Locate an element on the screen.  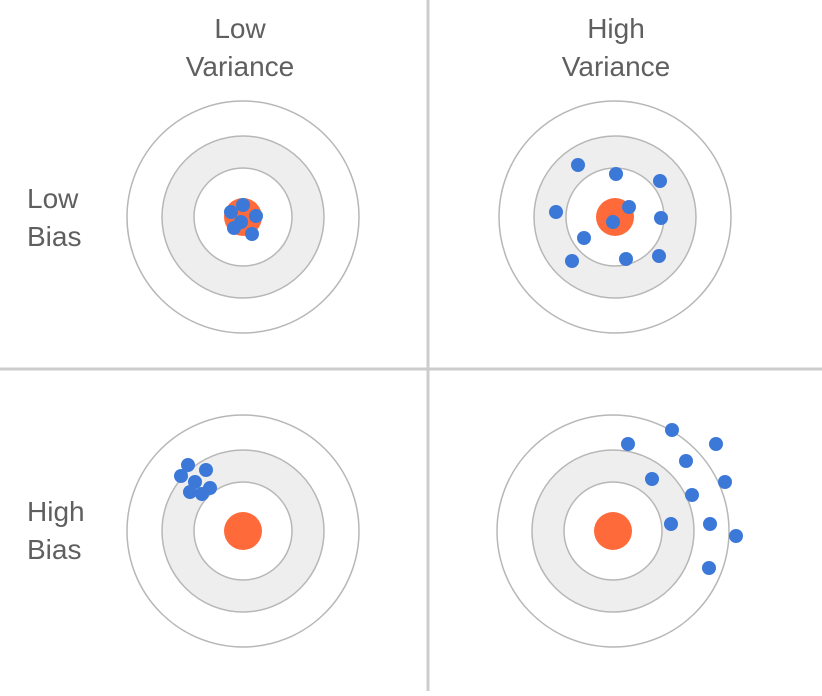
column-header-line1: Low is located at coordinates (240, 28).